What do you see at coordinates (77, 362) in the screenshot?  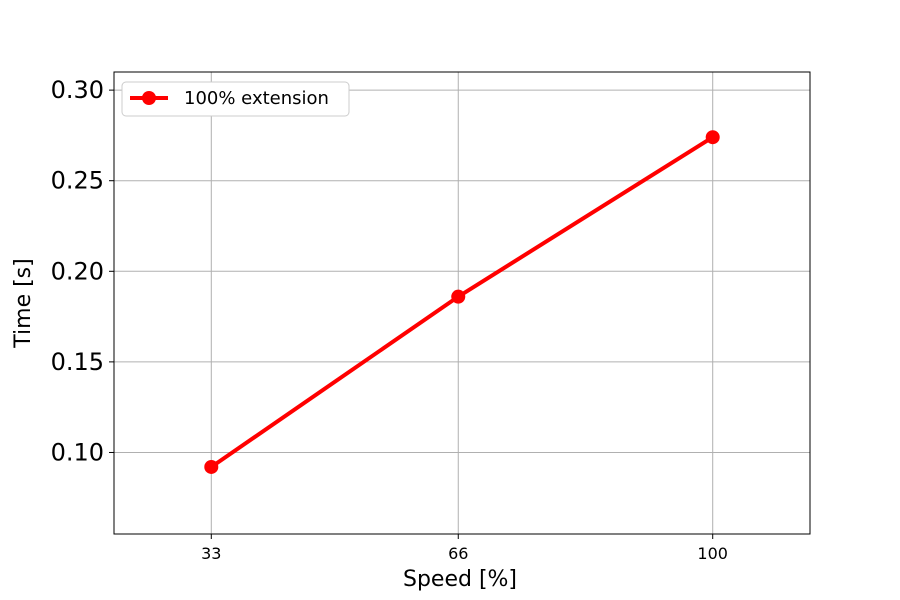 I see `y-tick-label: 0.15` at bounding box center [77, 362].